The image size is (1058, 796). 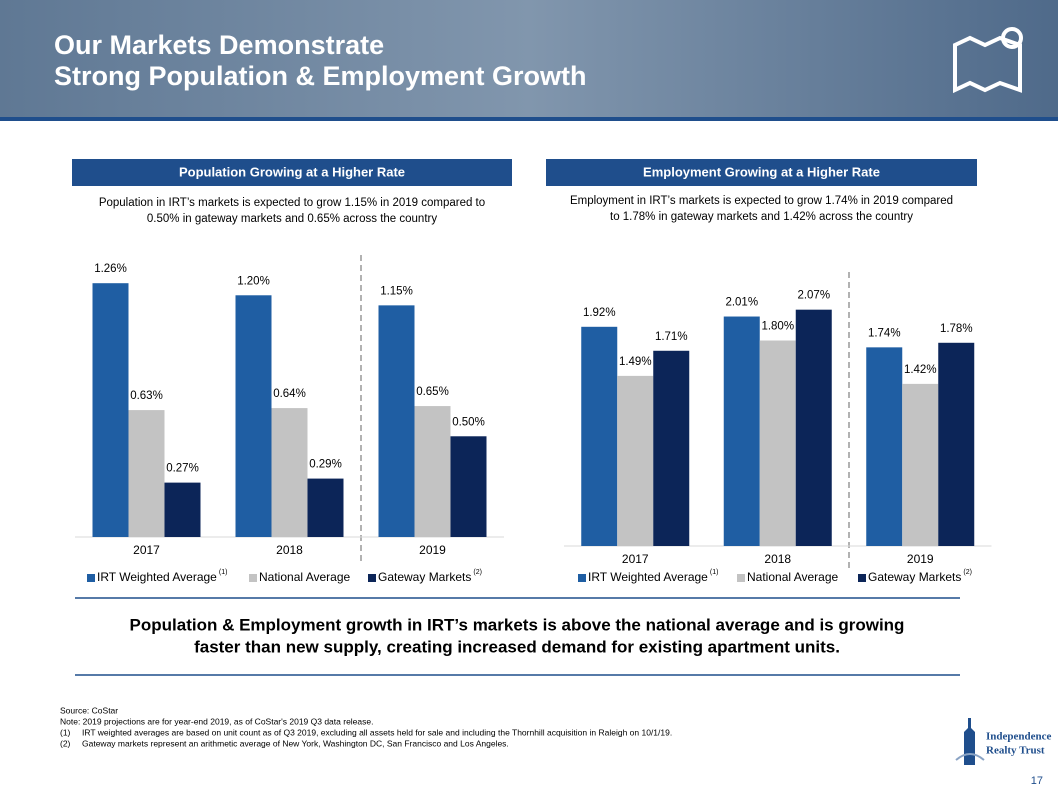 What do you see at coordinates (182, 469) in the screenshot?
I see `data-label: 0.27%` at bounding box center [182, 469].